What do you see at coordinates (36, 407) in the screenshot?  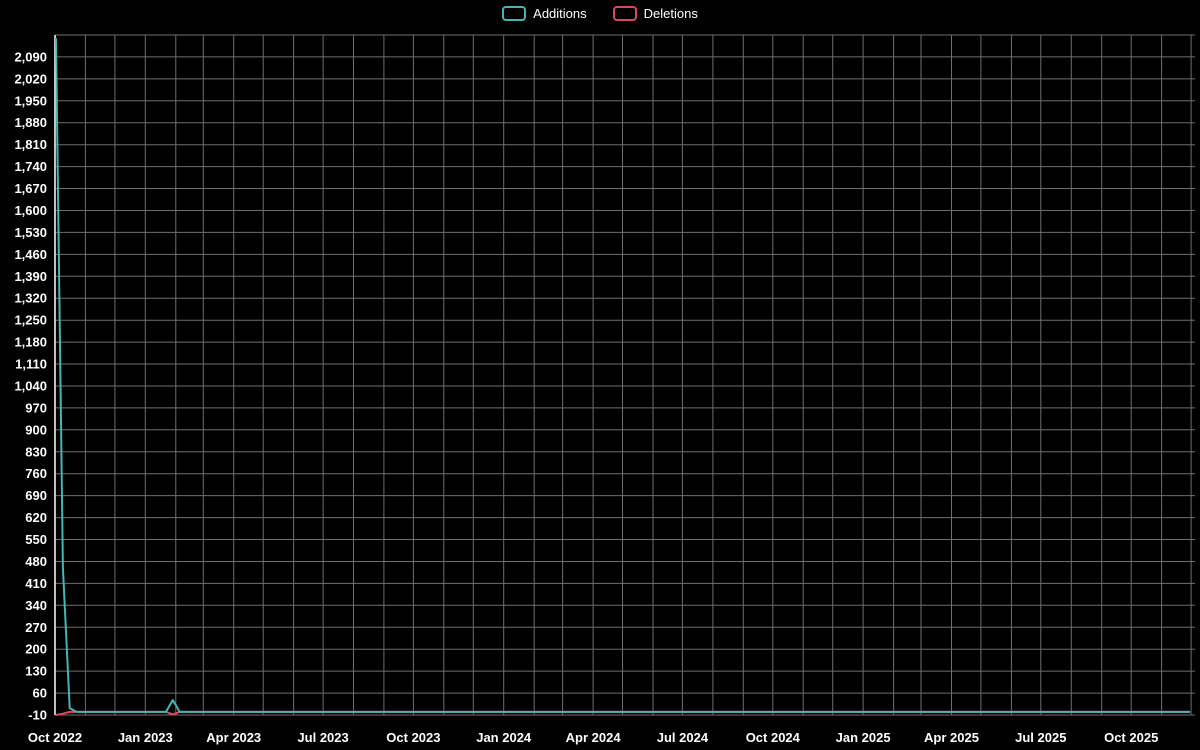 I see `y-tick-label: 970` at bounding box center [36, 407].